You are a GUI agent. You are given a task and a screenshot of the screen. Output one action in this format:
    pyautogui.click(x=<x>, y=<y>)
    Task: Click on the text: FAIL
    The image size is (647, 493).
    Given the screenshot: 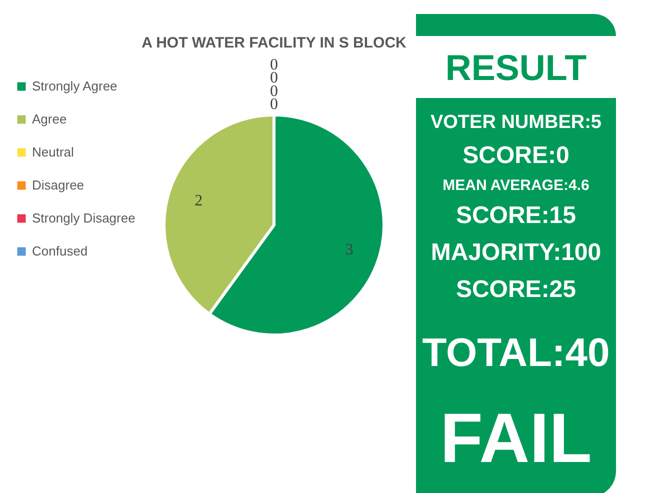 What is the action you would take?
    pyautogui.click(x=516, y=438)
    